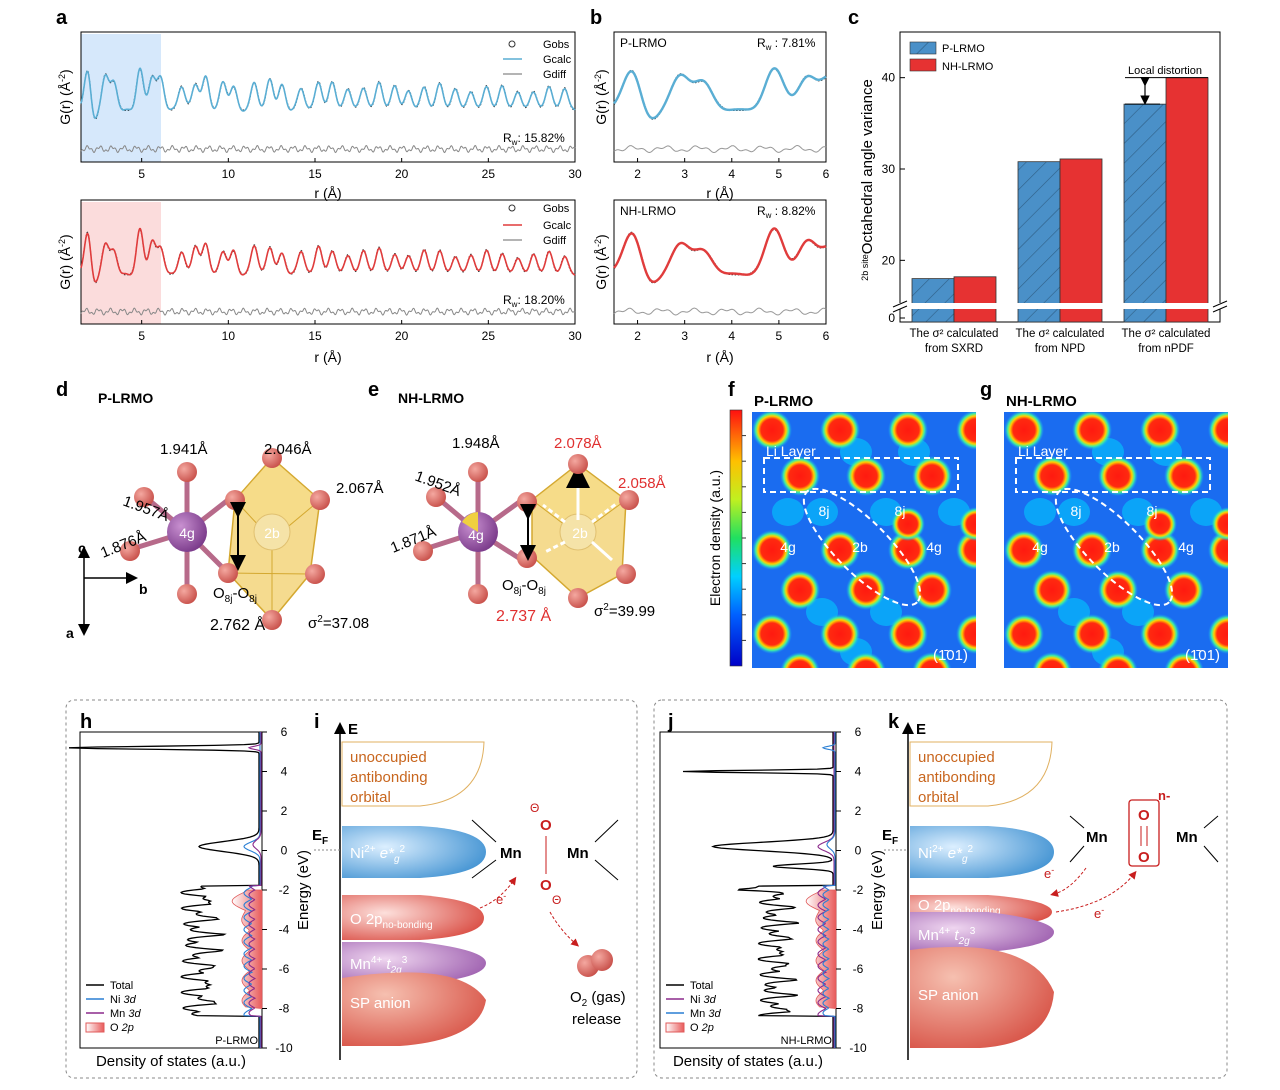  Describe the element at coordinates (284, 1009) in the screenshot. I see `y-tick-label: -8` at that location.